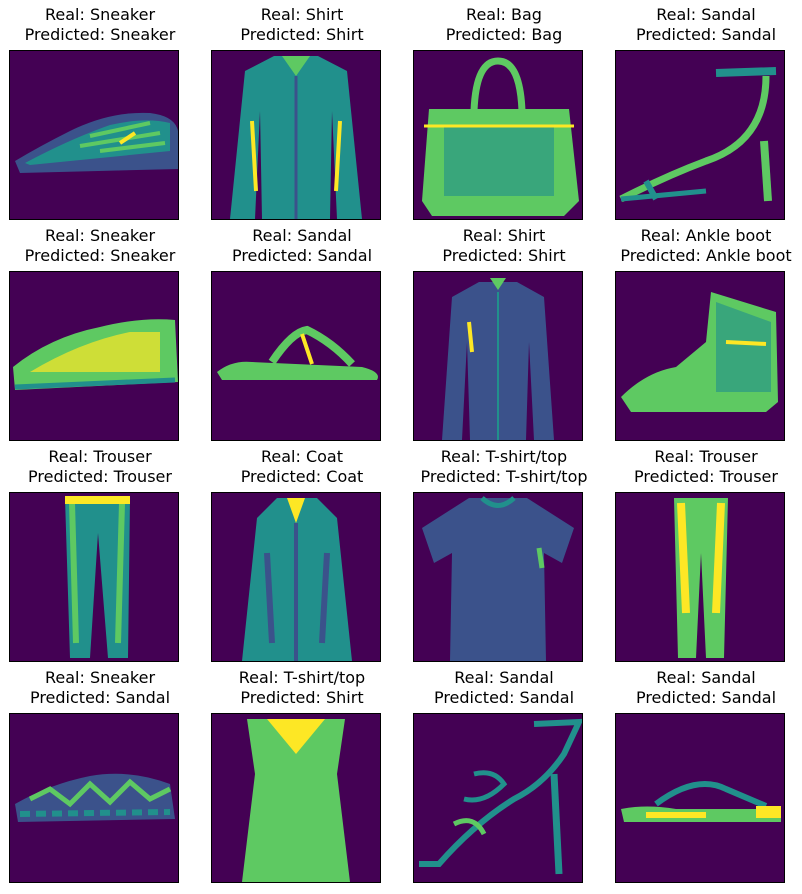 This screenshot has height=894, width=802. I want to click on subplot-title: Real: Sneaker Predicted: Sandal, so click(100, 688).